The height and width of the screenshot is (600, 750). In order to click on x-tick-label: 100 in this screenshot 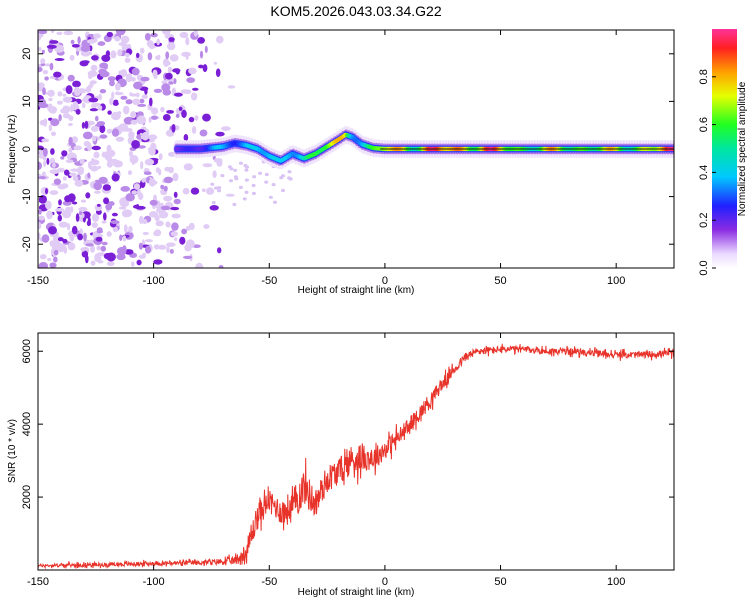, I will do `click(616, 281)`.